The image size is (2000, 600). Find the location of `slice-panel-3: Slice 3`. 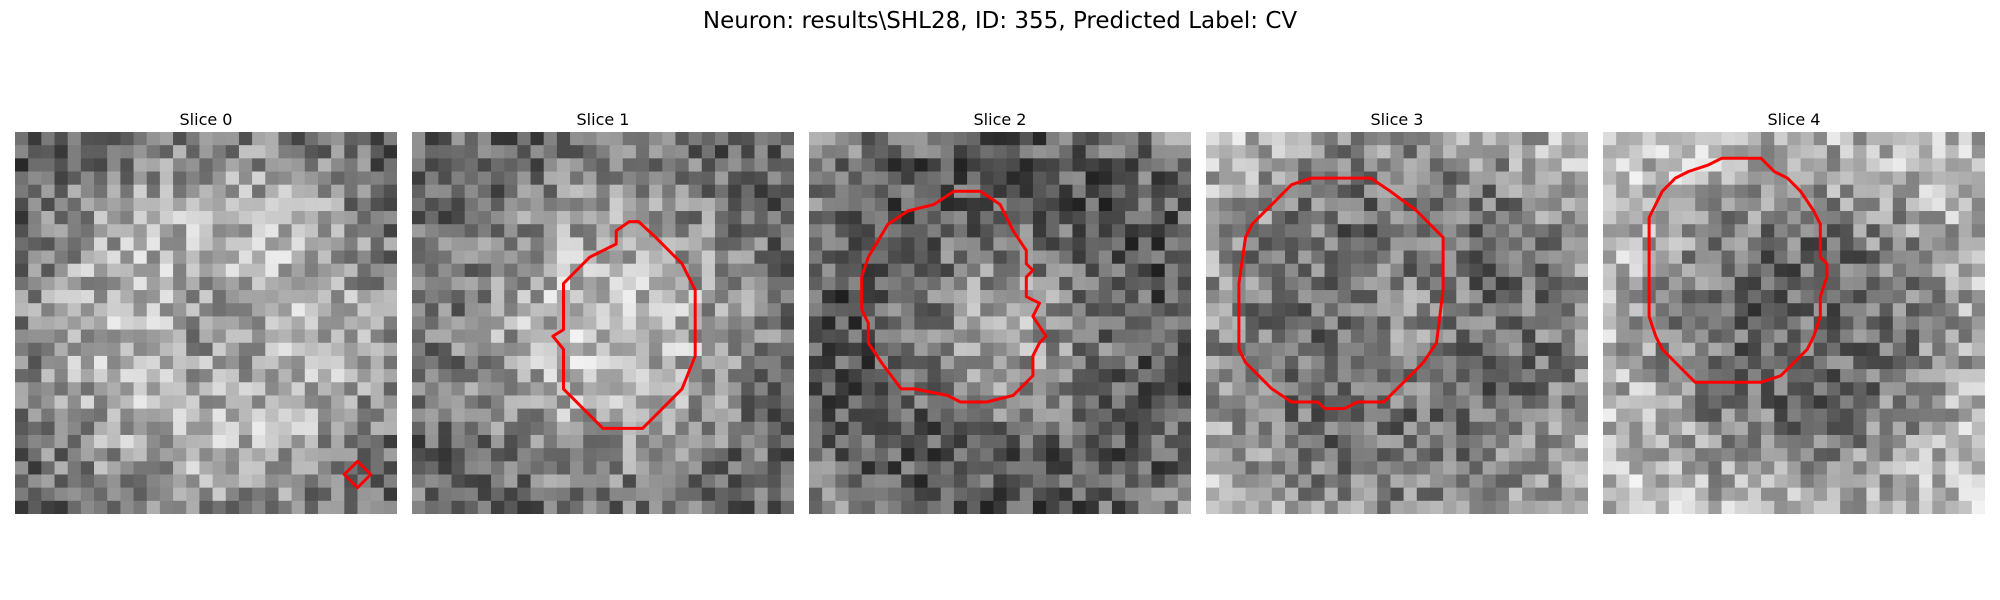

slice-panel-3: Slice 3 is located at coordinates (1397, 311).